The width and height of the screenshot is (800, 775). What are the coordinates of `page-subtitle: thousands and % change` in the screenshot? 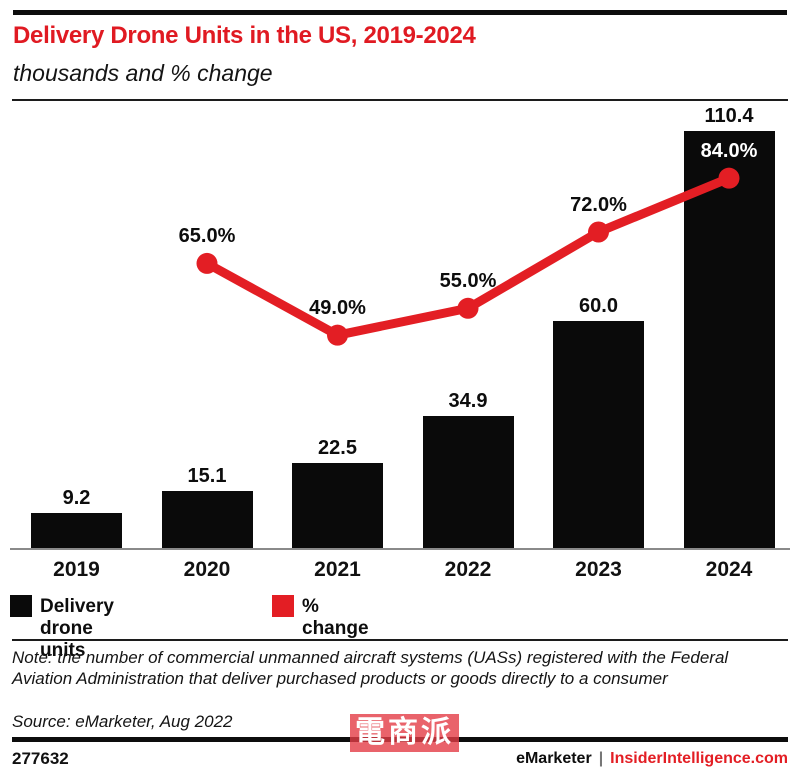 It's located at (143, 73).